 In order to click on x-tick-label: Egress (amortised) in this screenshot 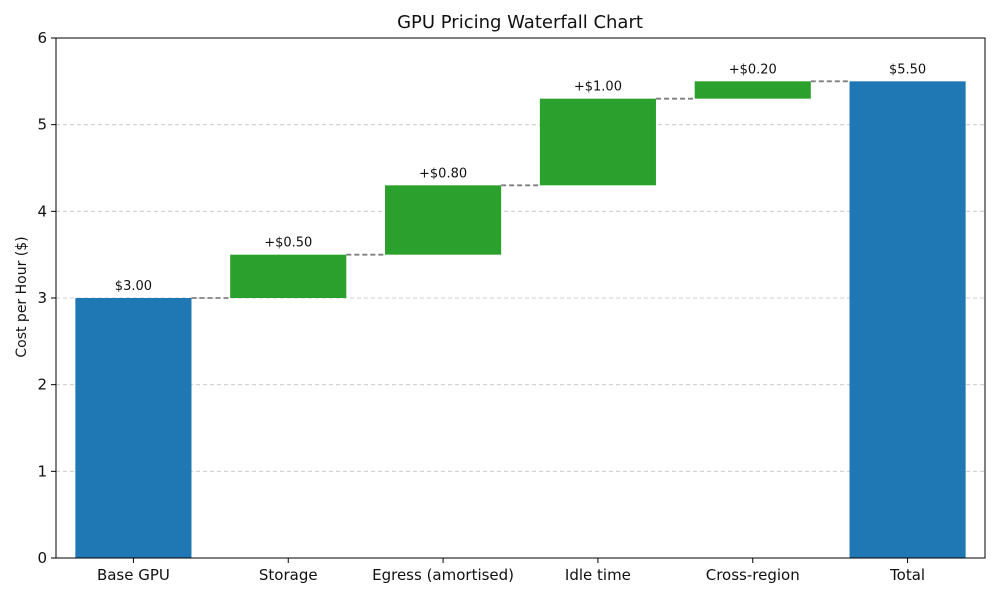, I will do `click(443, 575)`.